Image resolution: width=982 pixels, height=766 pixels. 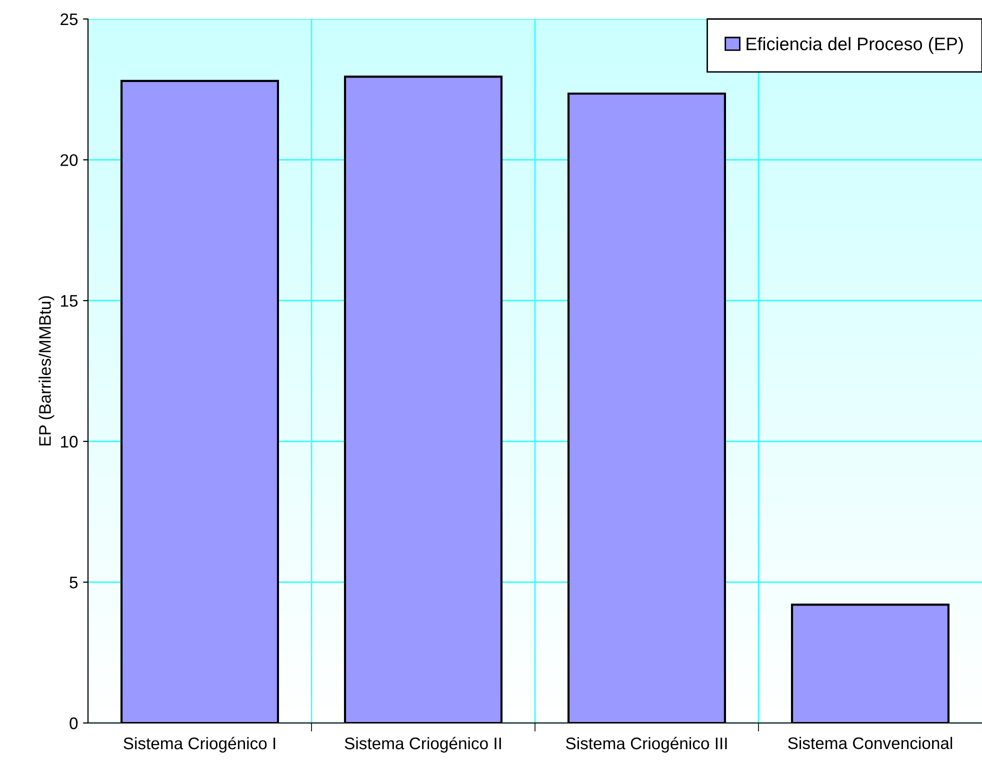 What do you see at coordinates (74, 582) in the screenshot?
I see `y-tick-label: 5` at bounding box center [74, 582].